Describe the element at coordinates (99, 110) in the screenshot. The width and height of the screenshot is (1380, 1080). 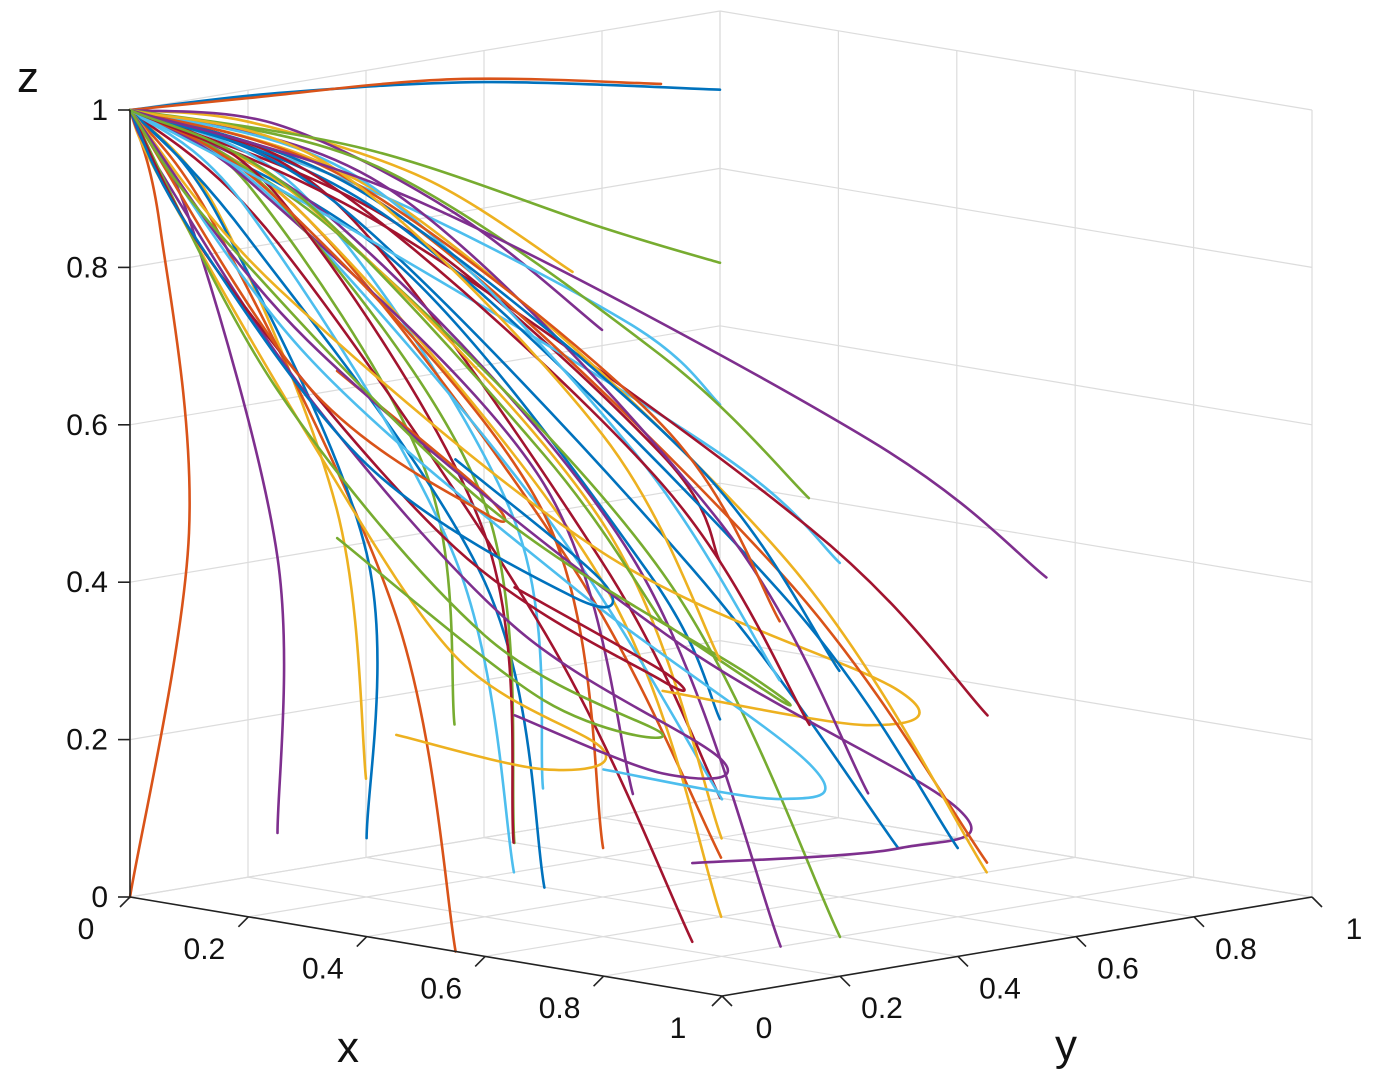
I see `z-tick-label: 1` at that location.